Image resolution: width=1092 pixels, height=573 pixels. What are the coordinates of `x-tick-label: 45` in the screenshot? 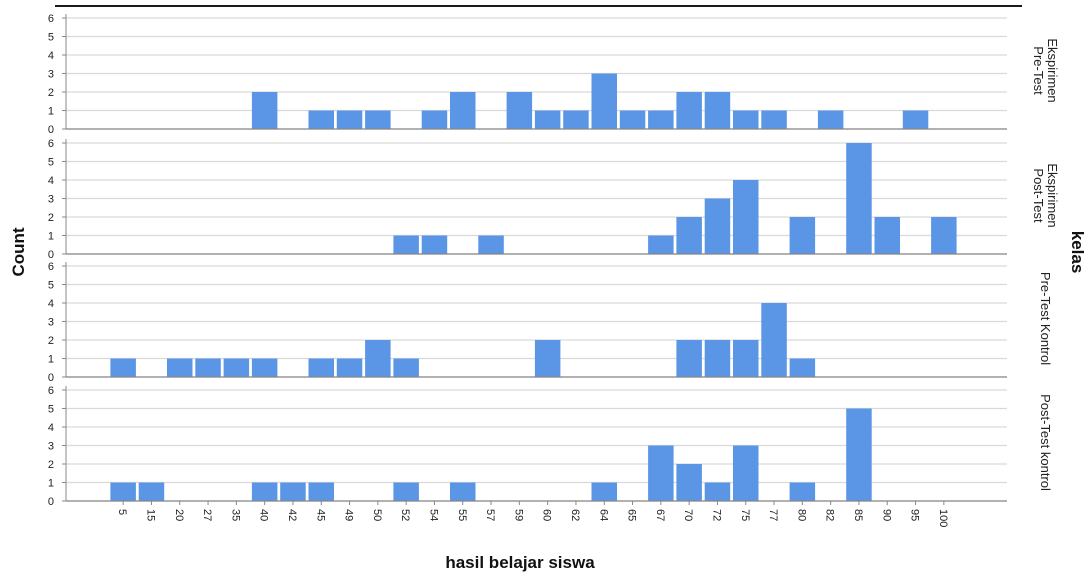 It's located at (320, 515).